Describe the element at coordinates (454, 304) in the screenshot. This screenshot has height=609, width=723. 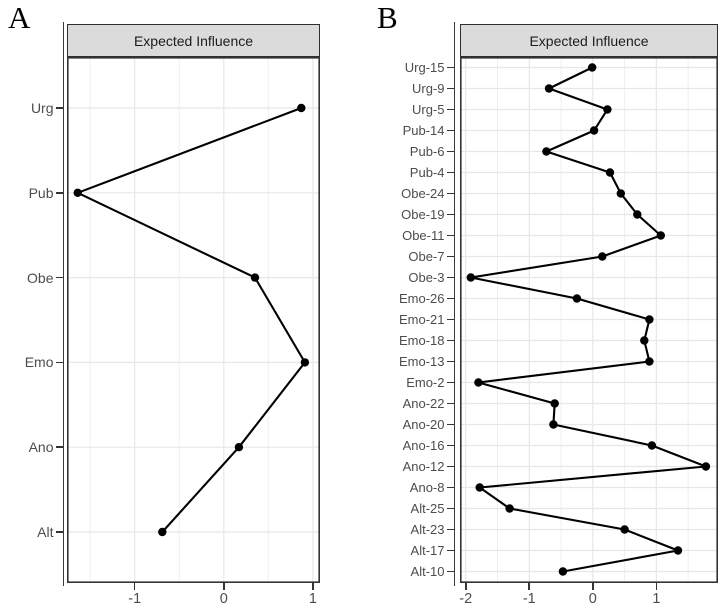
I see `panel-b-y-axis-line` at that location.